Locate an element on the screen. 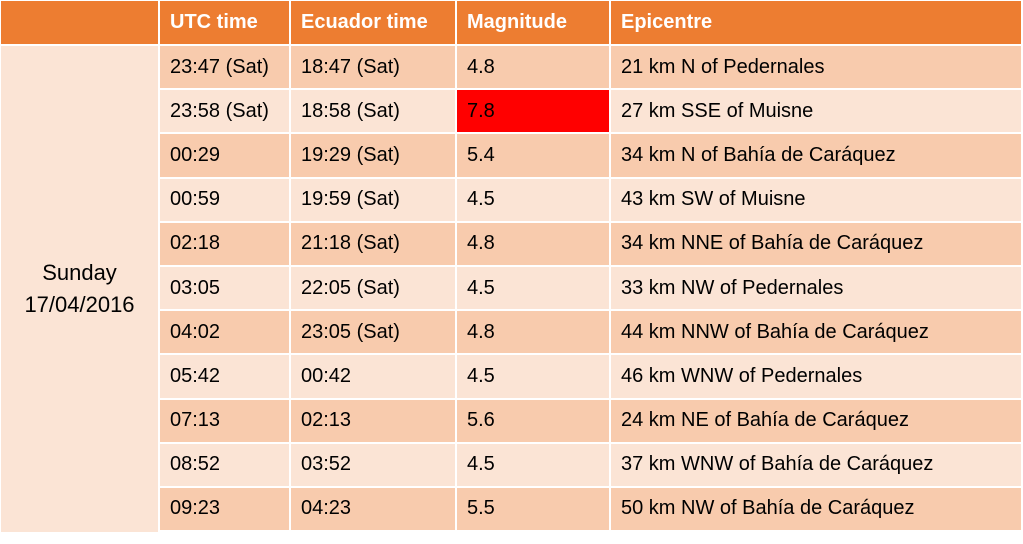  epicentre-cell: 24 km NE of Bahía de Caráquez is located at coordinates (816, 421).